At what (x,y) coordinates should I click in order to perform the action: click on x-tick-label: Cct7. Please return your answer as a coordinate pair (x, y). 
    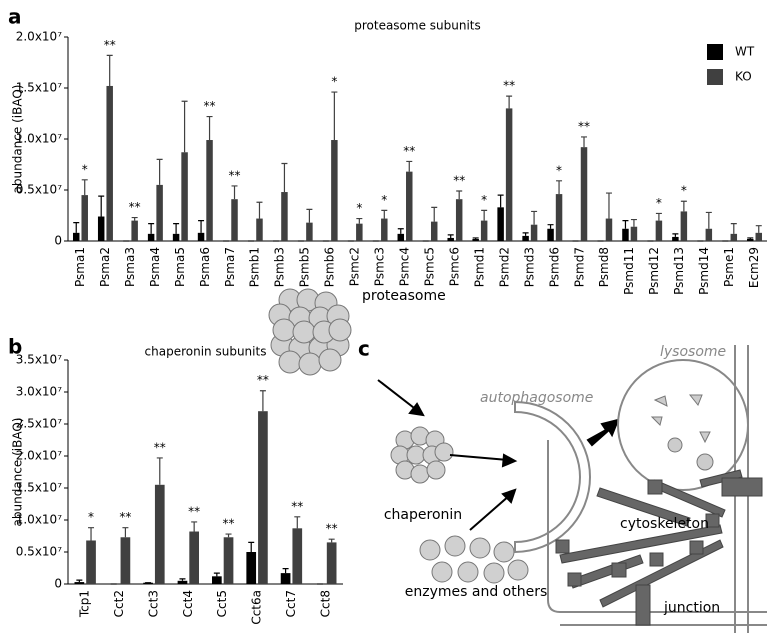
    Looking at the image, I should click on (291, 603).